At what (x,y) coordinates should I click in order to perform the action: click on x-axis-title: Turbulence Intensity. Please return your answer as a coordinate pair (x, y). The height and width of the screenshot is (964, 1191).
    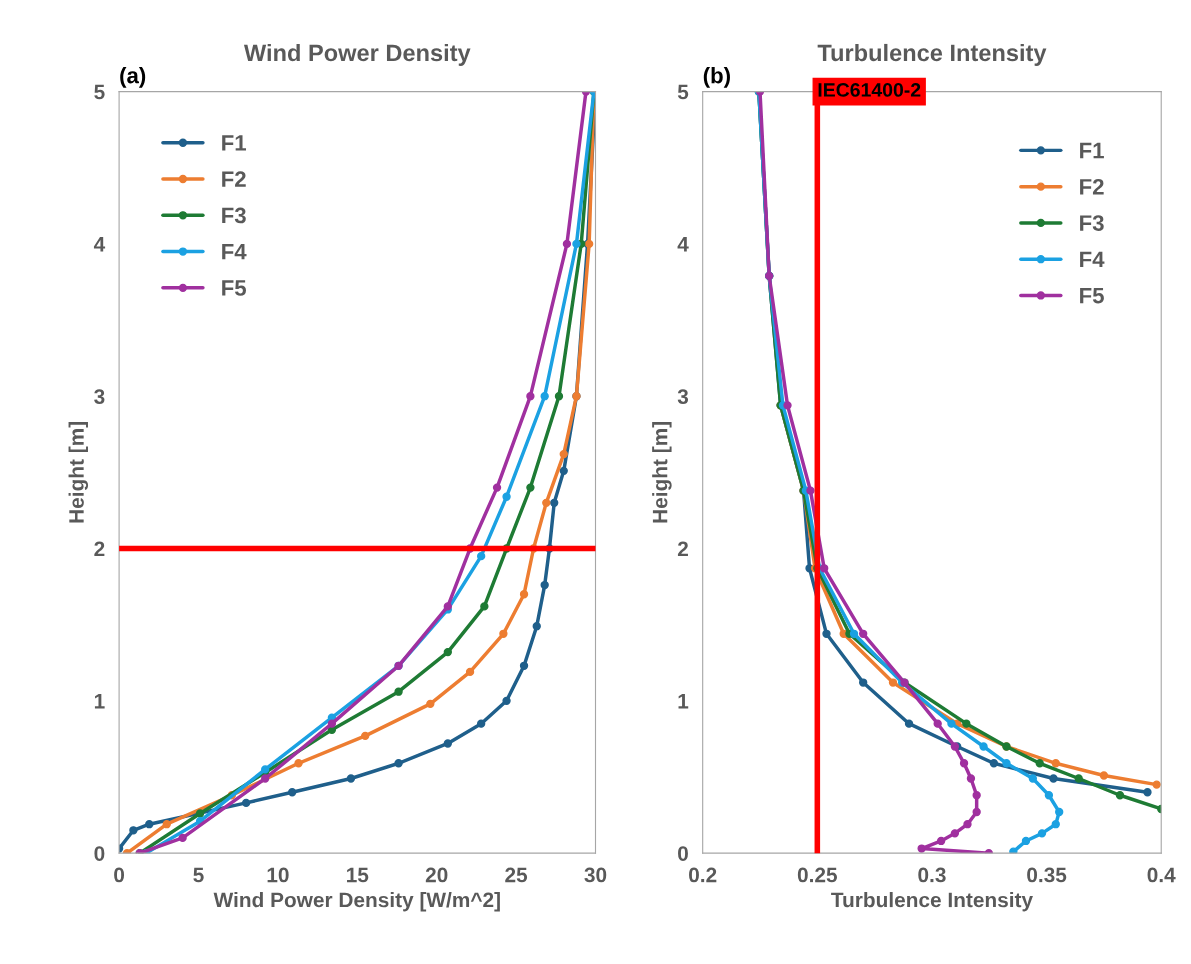
    Looking at the image, I should click on (932, 902).